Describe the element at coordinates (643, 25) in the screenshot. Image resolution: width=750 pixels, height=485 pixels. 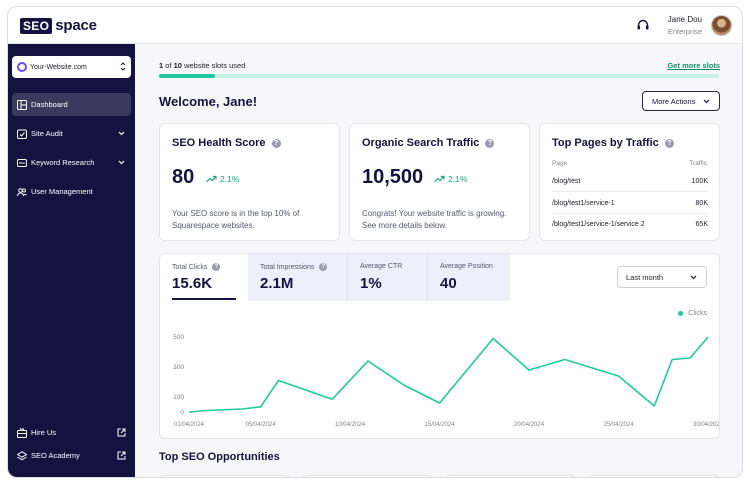
I see `headset-icon` at that location.